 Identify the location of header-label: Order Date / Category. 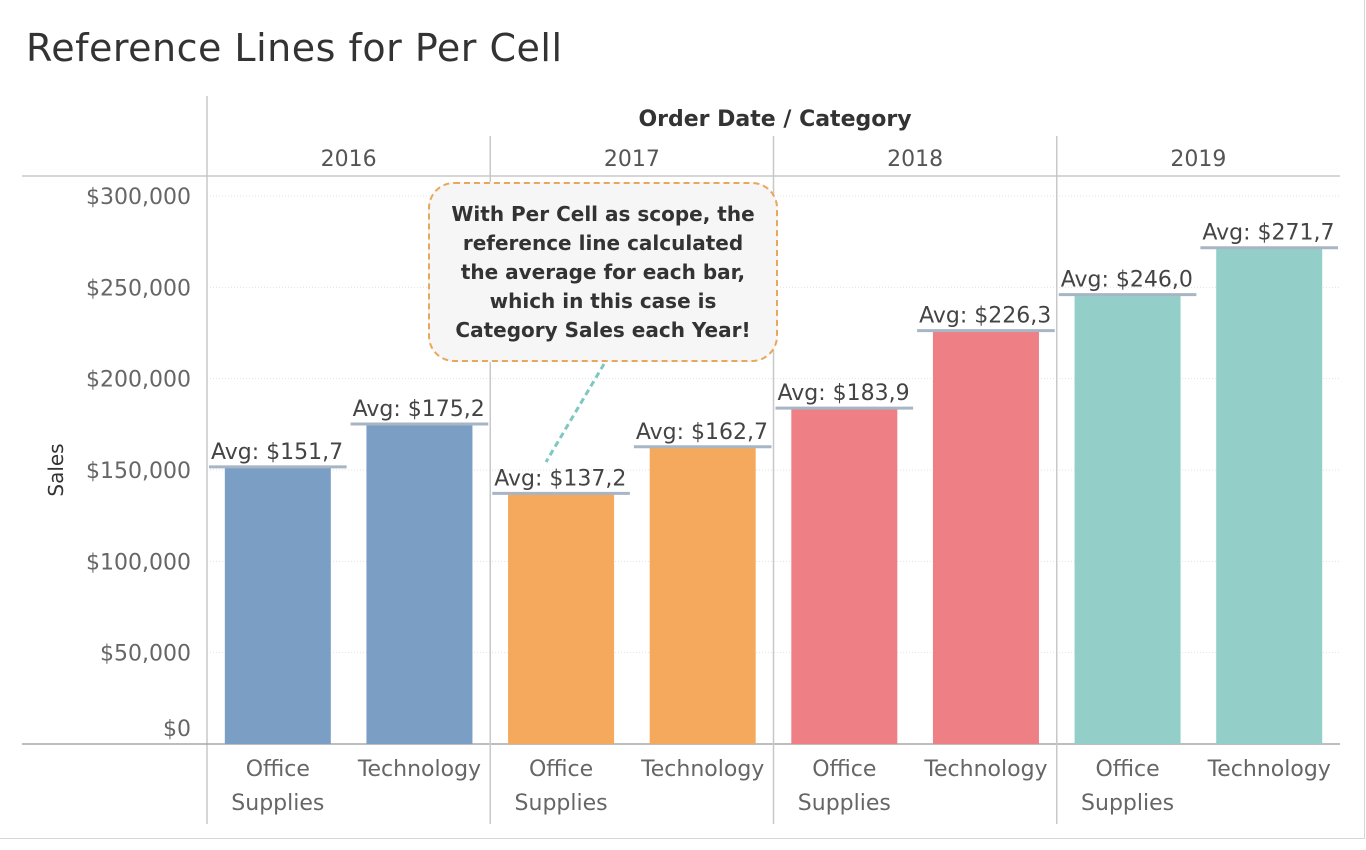
(774, 119).